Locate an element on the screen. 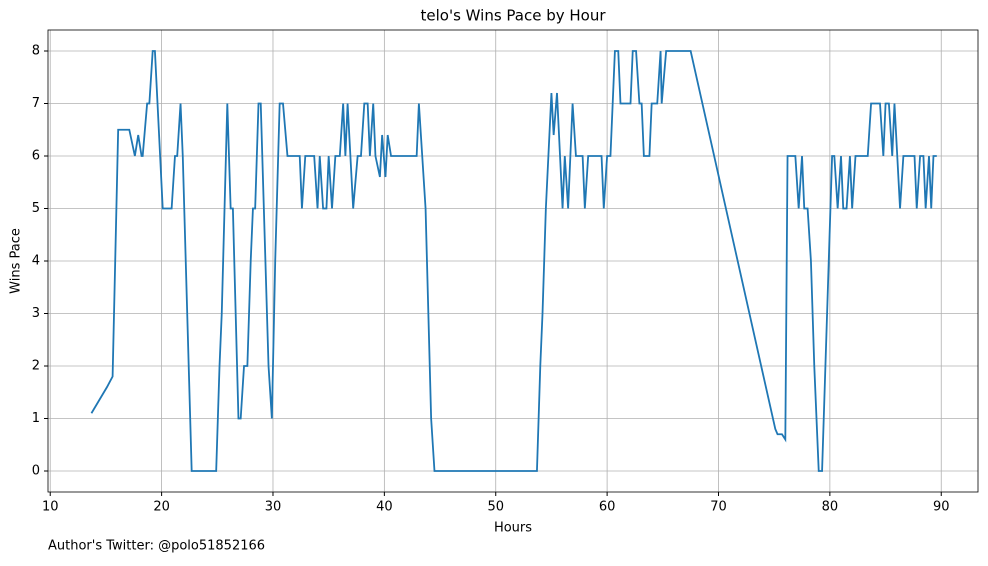  x-axis-label: Hours is located at coordinates (513, 528).